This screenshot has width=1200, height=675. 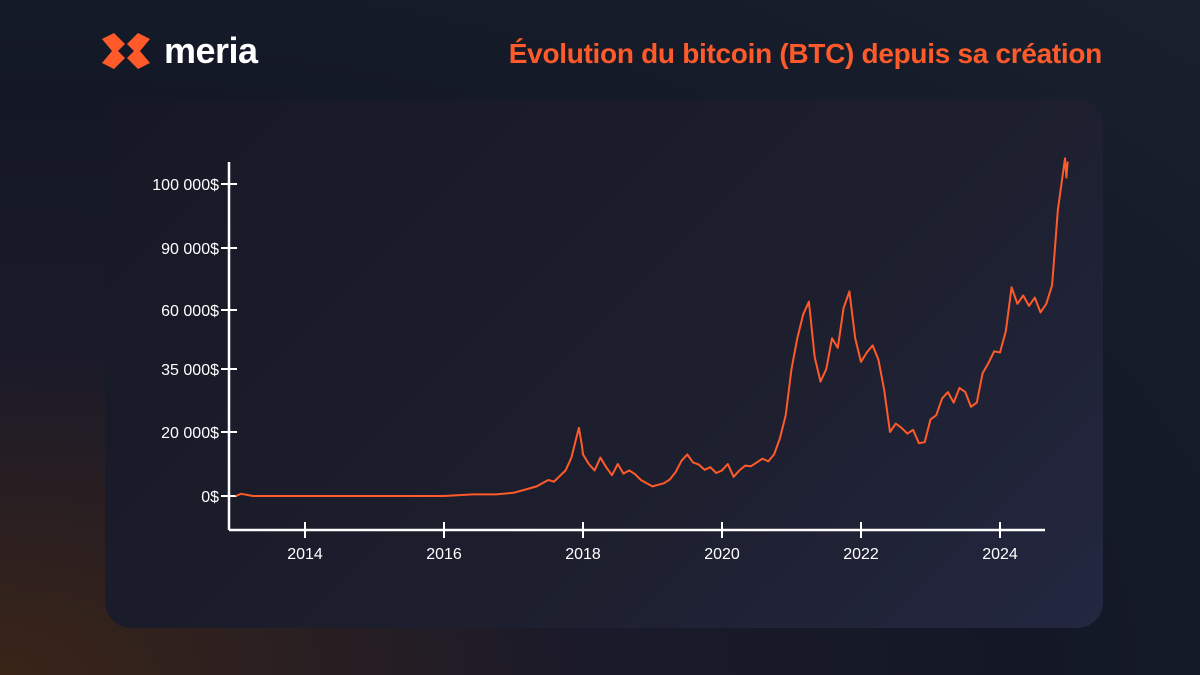 I want to click on x-tick-label: 2022, so click(x=861, y=554).